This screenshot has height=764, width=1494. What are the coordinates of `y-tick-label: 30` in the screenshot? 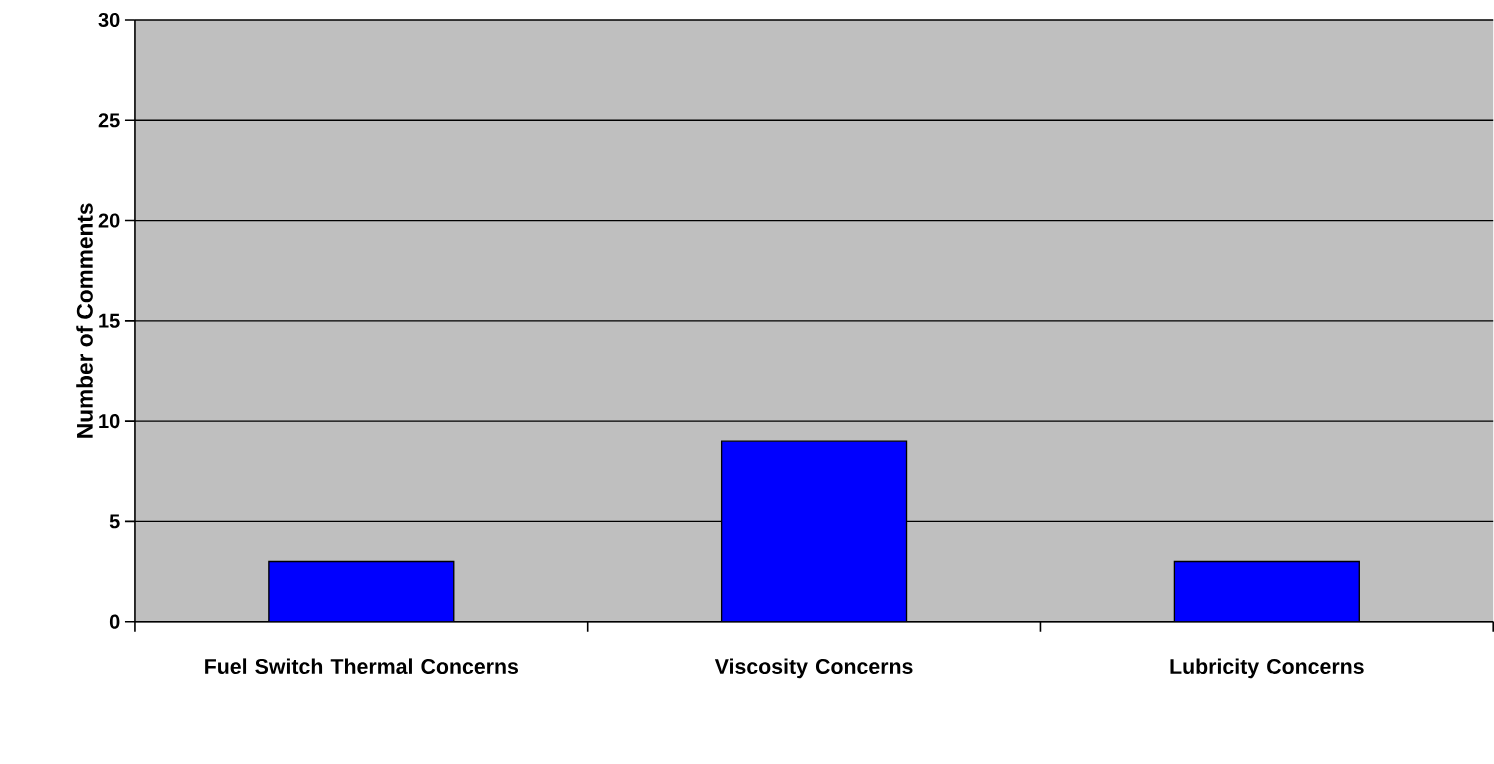 It's located at (109, 20).